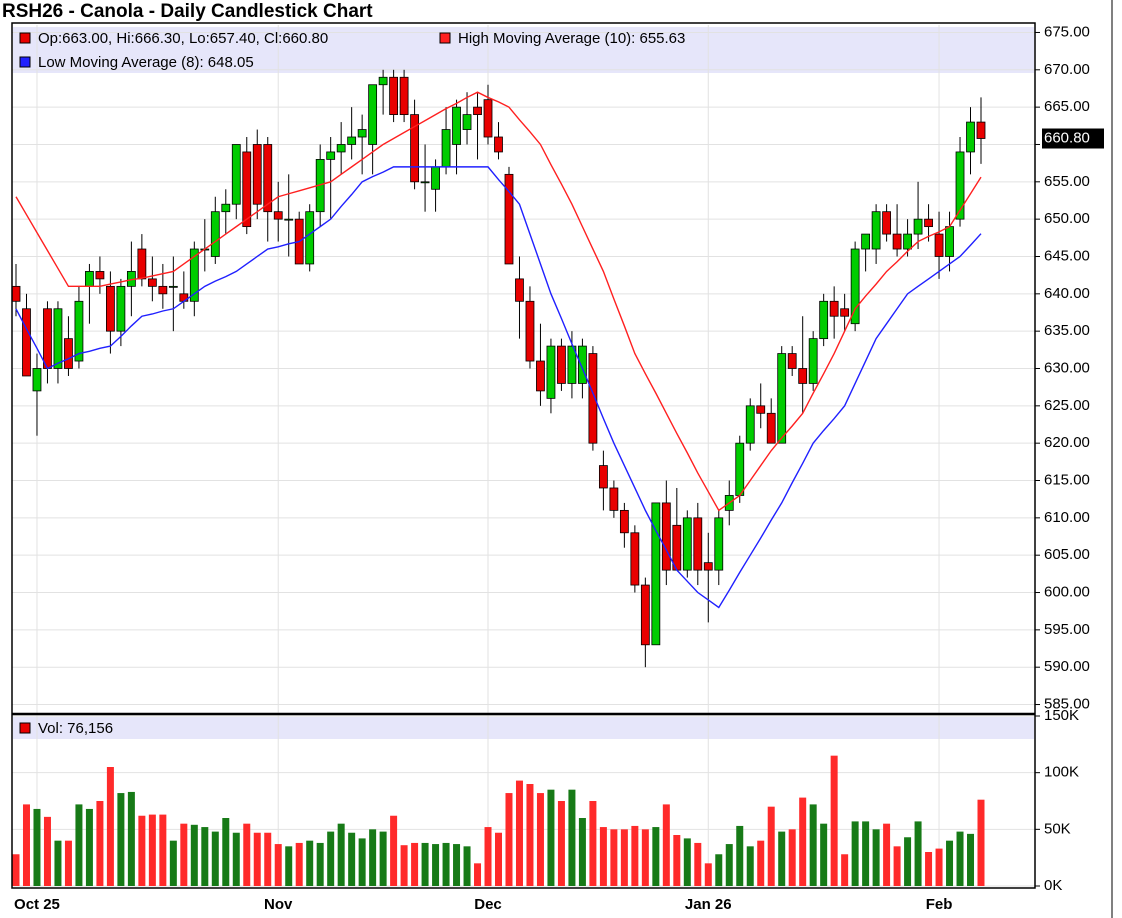 The height and width of the screenshot is (918, 1122). What do you see at coordinates (1061, 715) in the screenshot?
I see `y-tick-label: 150K` at bounding box center [1061, 715].